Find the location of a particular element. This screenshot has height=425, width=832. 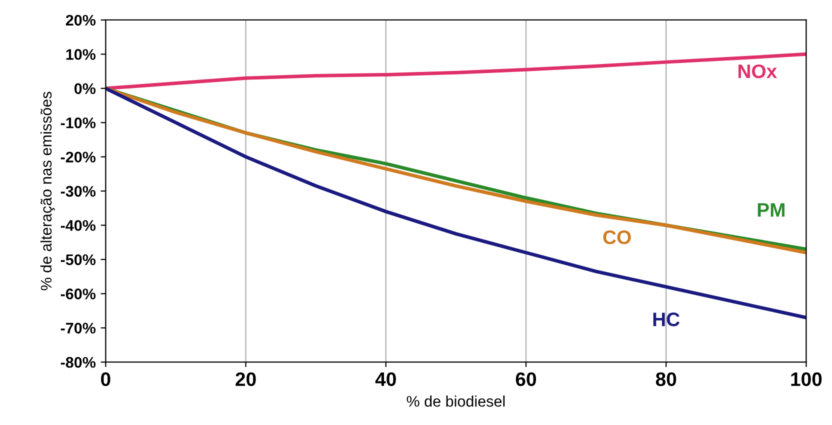

series-label: CO is located at coordinates (617, 237).